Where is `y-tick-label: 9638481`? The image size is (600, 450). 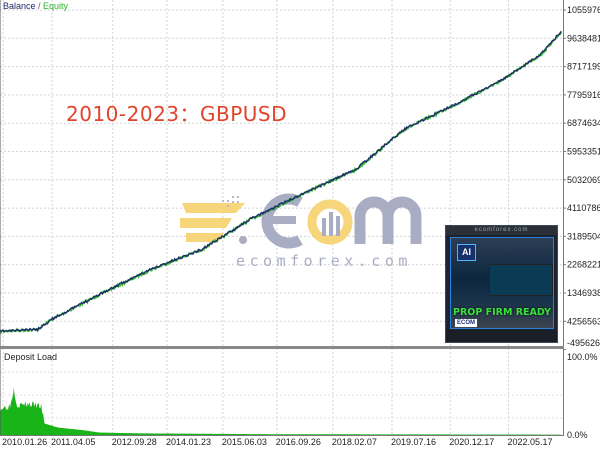 y-tick-label: 9638481 is located at coordinates (583, 38).